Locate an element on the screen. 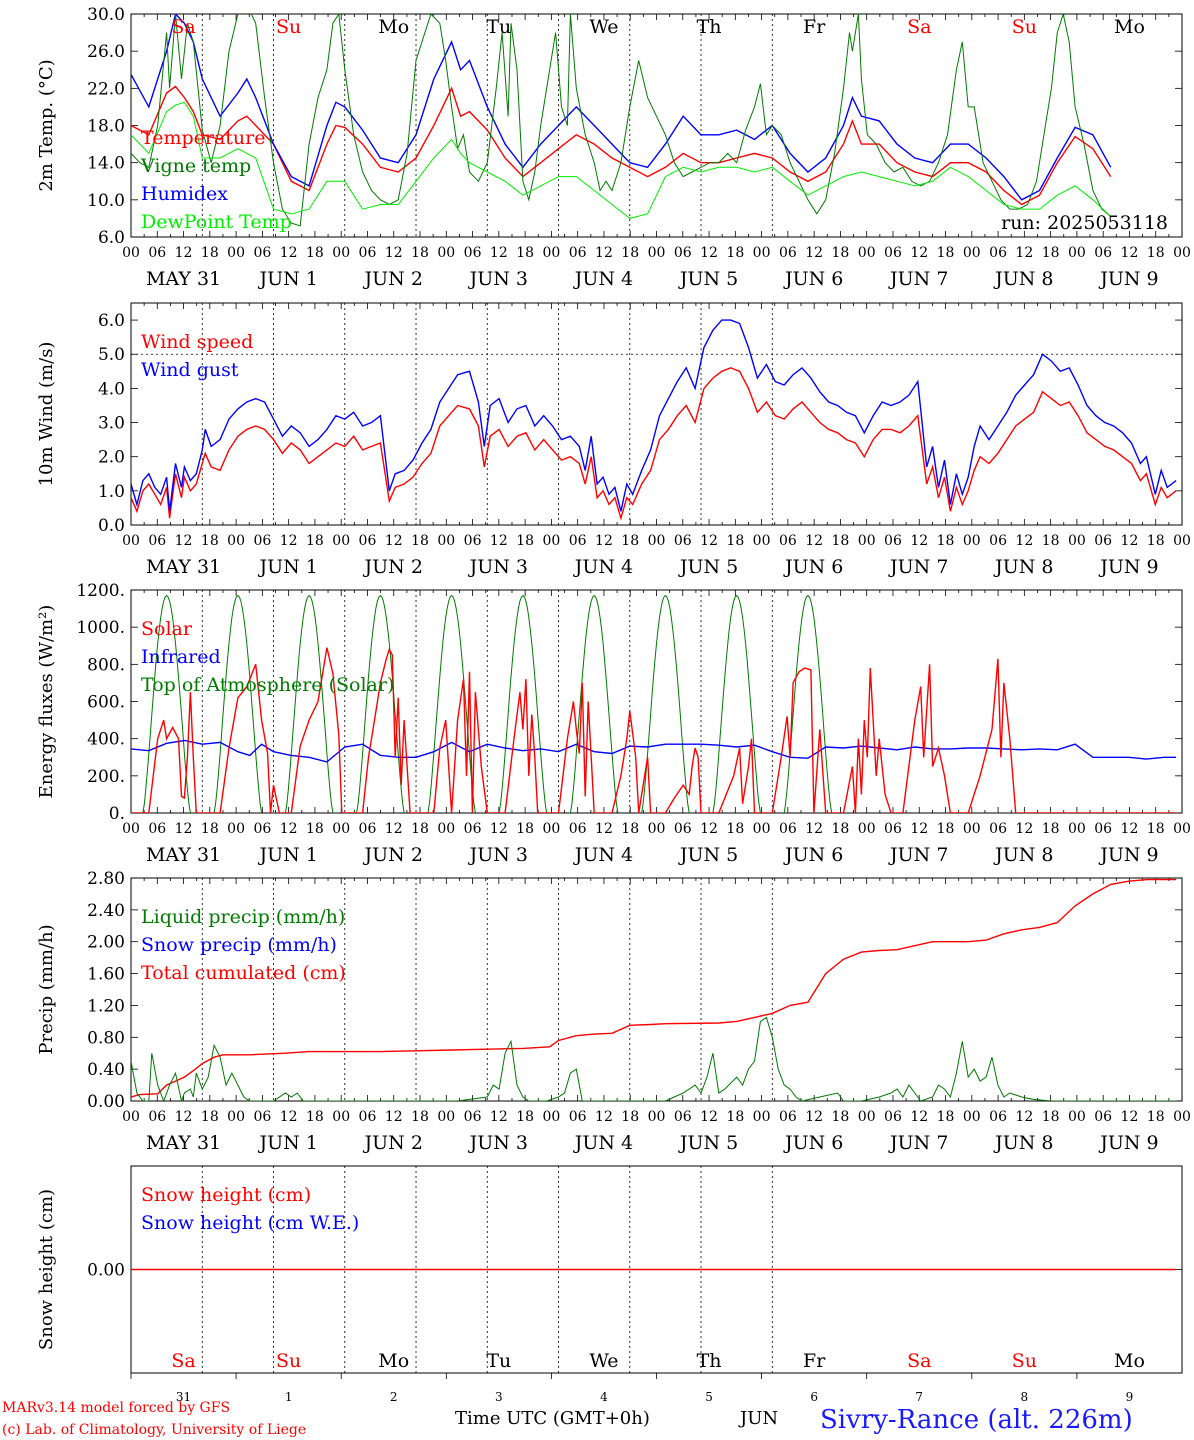  series-line is located at coordinates (621, 120).